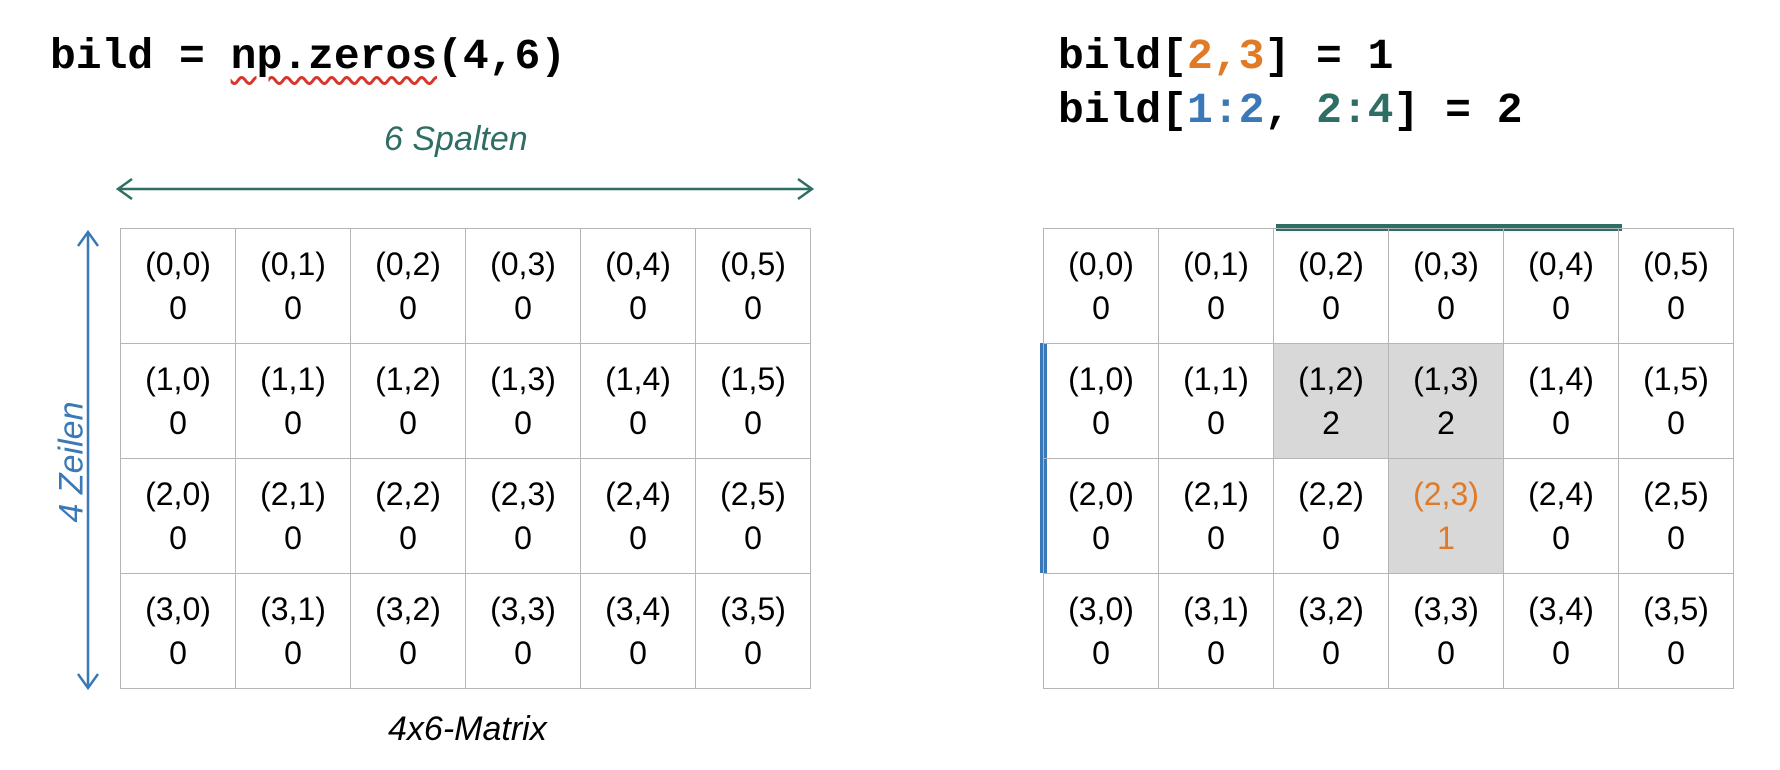 This screenshot has height=770, width=1780. What do you see at coordinates (1331, 286) in the screenshot?
I see `matrix-cell: (0,2) 0` at bounding box center [1331, 286].